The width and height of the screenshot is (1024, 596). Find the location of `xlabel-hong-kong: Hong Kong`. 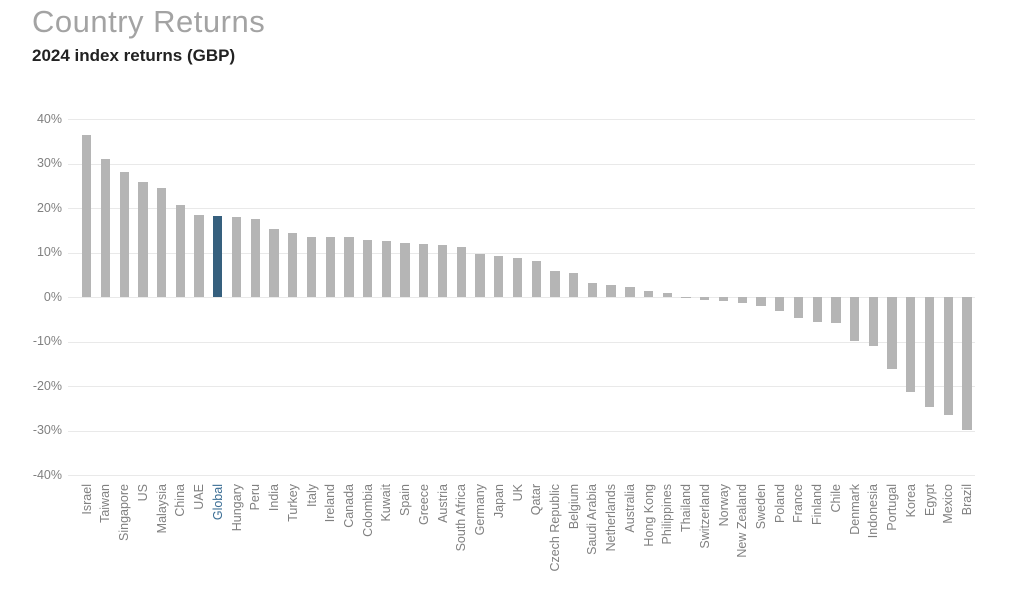

xlabel-hong-kong: Hong Kong is located at coordinates (649, 538).